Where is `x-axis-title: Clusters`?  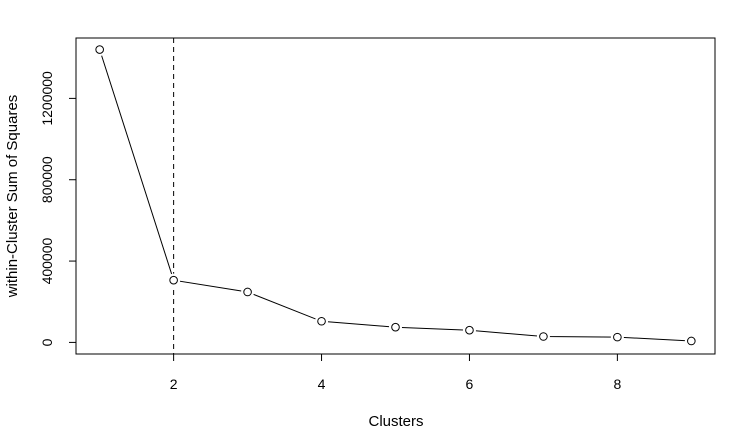 x-axis-title: Clusters is located at coordinates (395, 421).